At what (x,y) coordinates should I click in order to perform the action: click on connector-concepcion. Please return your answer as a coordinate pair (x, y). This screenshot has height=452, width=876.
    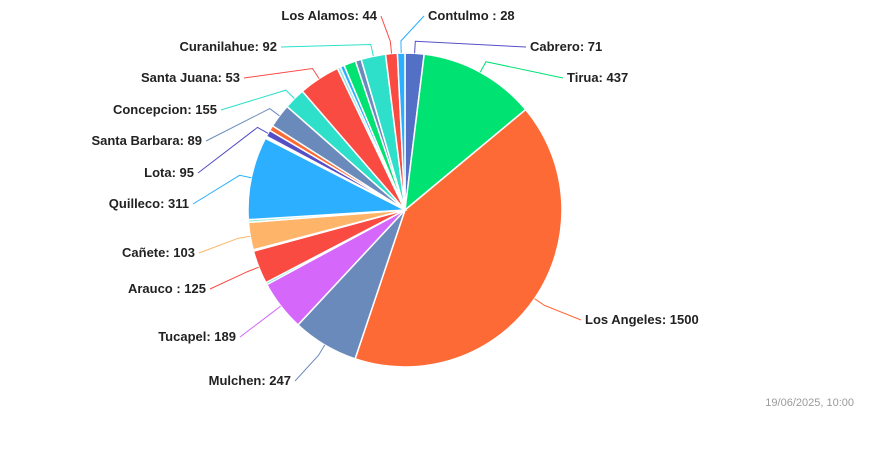
    Looking at the image, I should click on (257, 100).